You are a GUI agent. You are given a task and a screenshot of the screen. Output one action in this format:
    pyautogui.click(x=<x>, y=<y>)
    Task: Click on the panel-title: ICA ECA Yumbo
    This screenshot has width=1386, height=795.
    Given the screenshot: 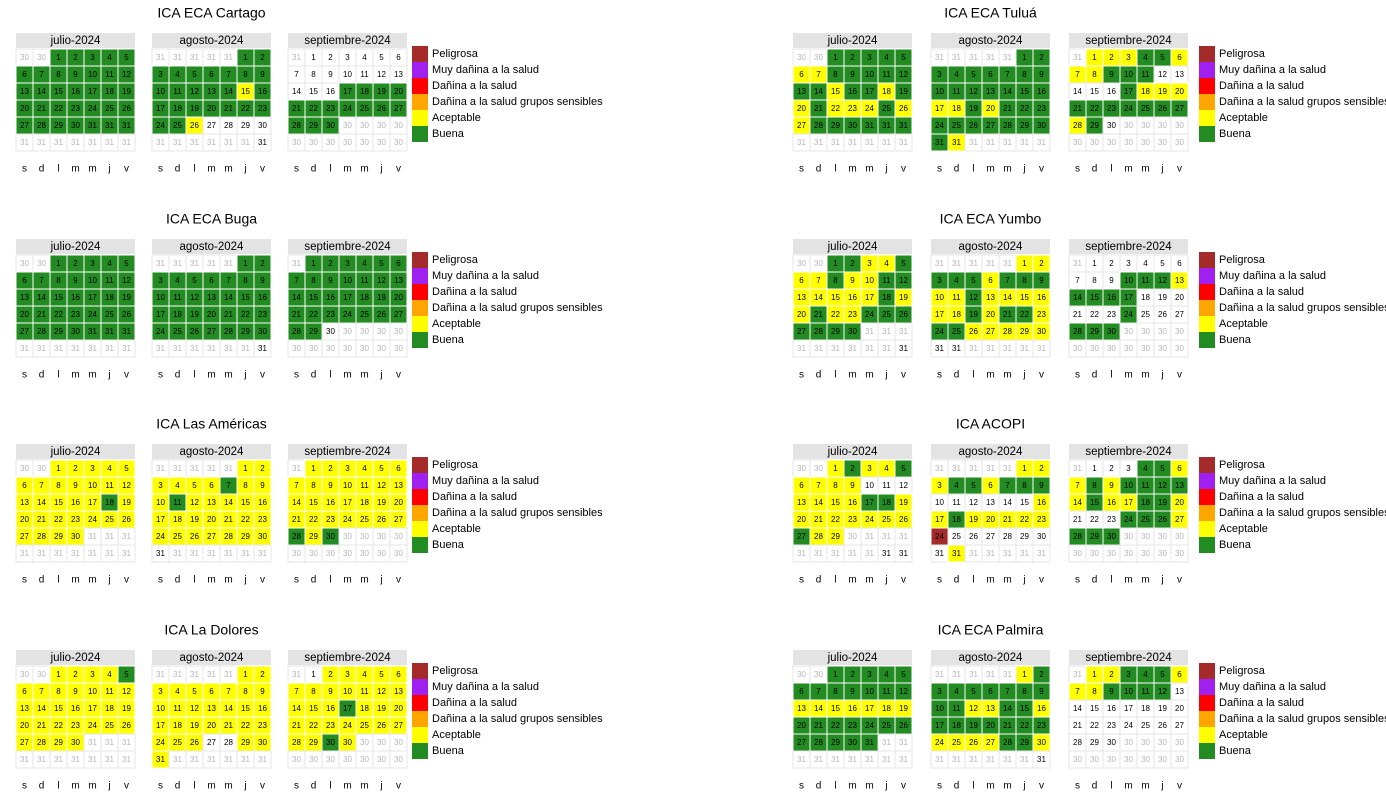 What is the action you would take?
    pyautogui.click(x=991, y=219)
    